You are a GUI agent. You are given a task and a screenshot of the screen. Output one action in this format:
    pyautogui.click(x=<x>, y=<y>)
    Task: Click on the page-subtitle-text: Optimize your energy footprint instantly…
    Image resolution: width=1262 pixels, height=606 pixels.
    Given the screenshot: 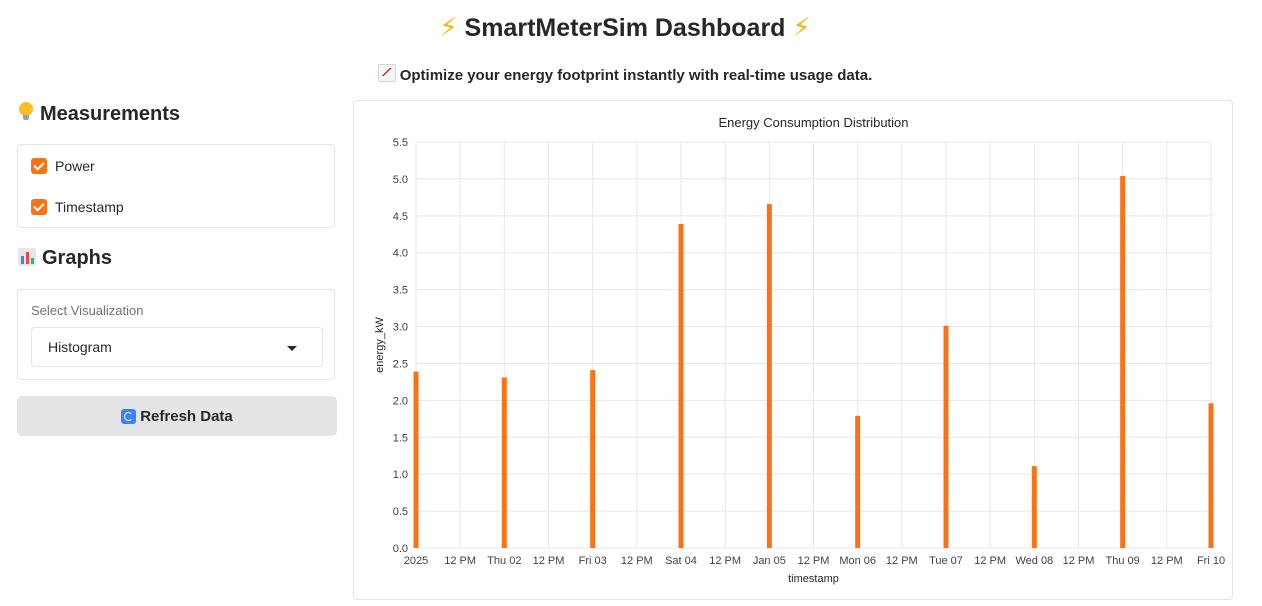 What is the action you would take?
    pyautogui.click(x=636, y=75)
    